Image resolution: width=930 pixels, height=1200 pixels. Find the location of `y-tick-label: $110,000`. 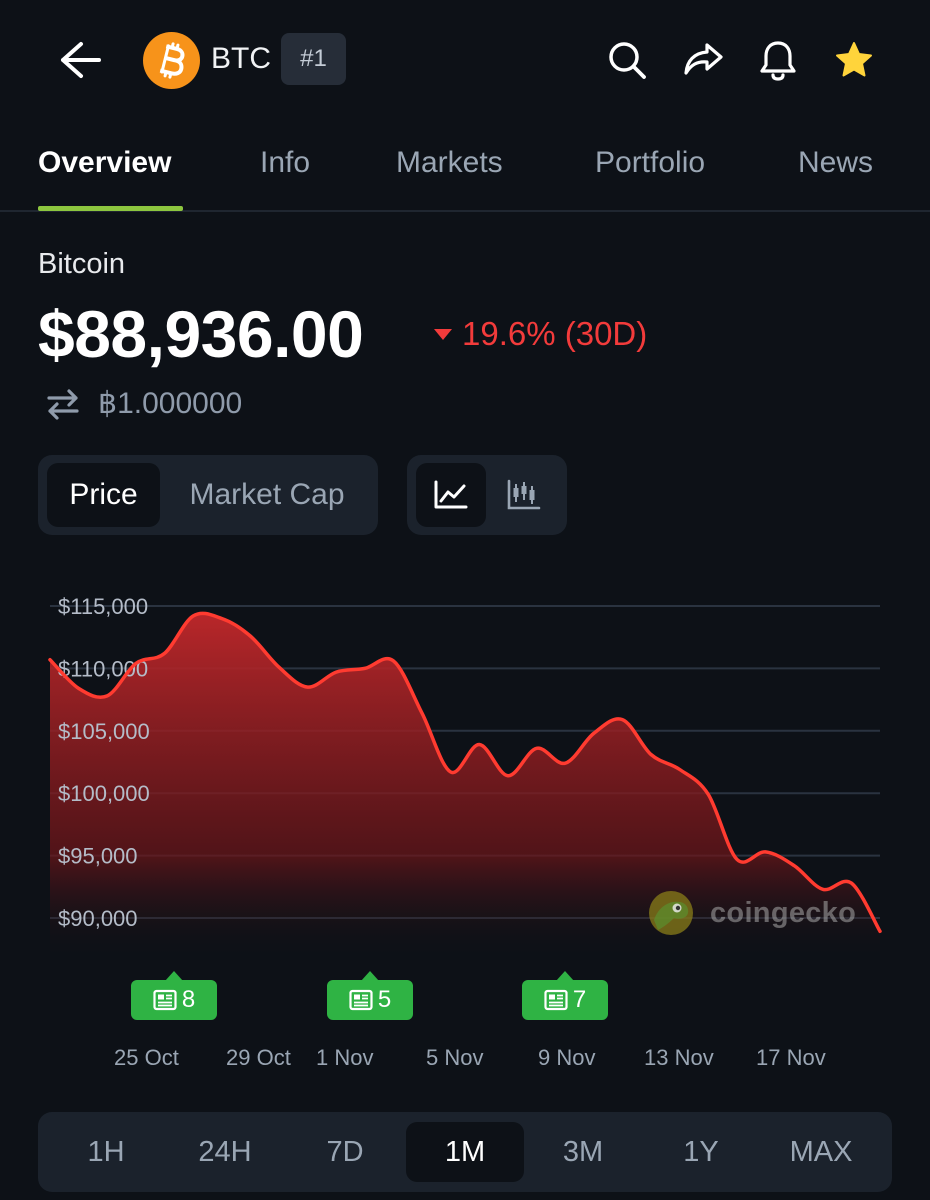

y-tick-label: $110,000 is located at coordinates (103, 668).